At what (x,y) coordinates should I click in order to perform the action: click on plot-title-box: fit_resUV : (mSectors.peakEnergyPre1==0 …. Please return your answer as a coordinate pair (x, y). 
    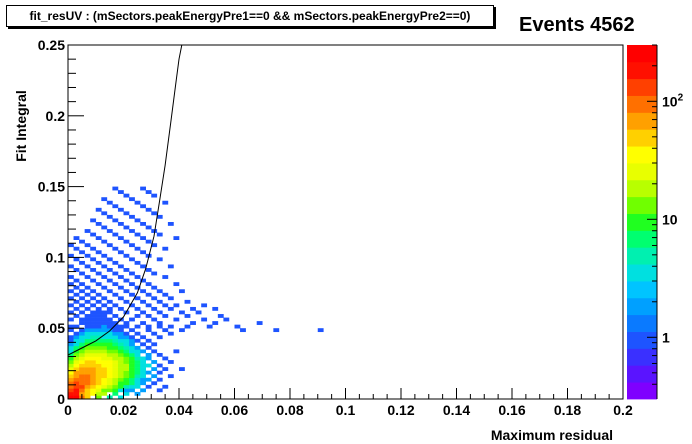
    Looking at the image, I should click on (250, 16).